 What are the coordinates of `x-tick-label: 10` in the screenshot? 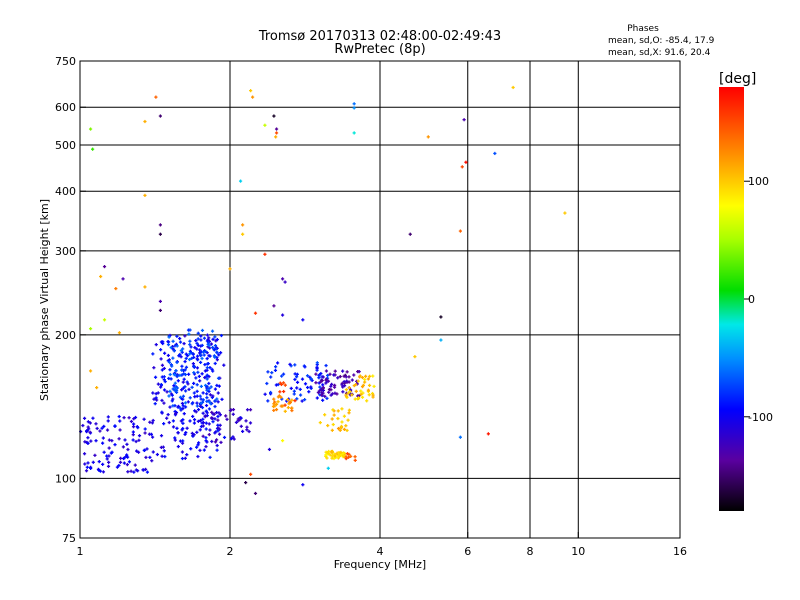 It's located at (578, 551).